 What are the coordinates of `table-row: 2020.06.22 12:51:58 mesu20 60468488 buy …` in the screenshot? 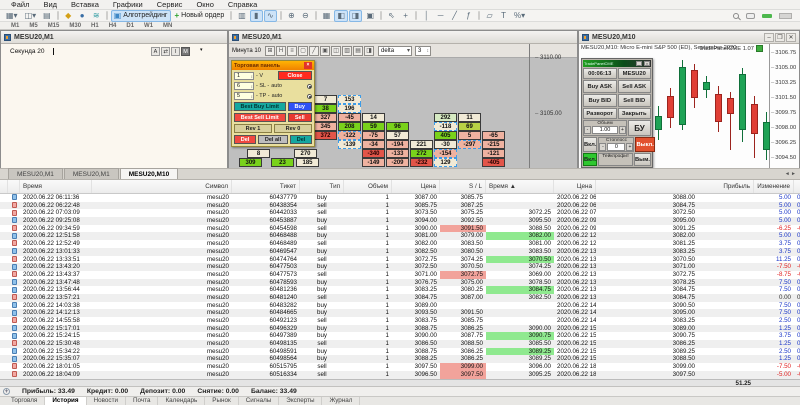 It's located at (400, 236).